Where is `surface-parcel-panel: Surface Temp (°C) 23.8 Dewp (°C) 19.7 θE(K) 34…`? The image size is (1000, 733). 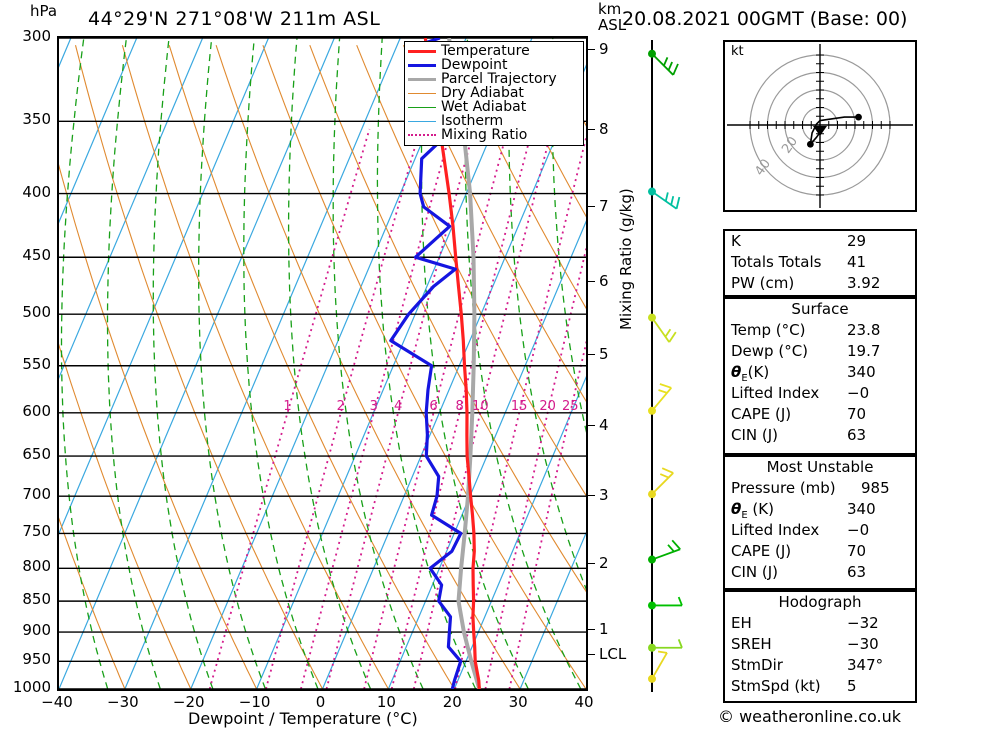 surface-parcel-panel: Surface Temp (°C) 23.8 Dewp (°C) 19.7 θE(K) 34… is located at coordinates (820, 376).